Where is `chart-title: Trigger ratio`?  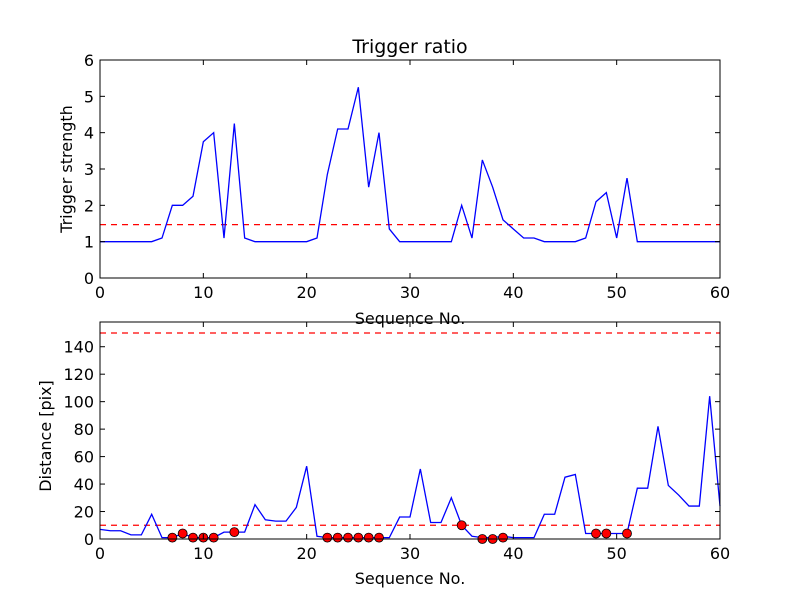 chart-title: Trigger ratio is located at coordinates (409, 47).